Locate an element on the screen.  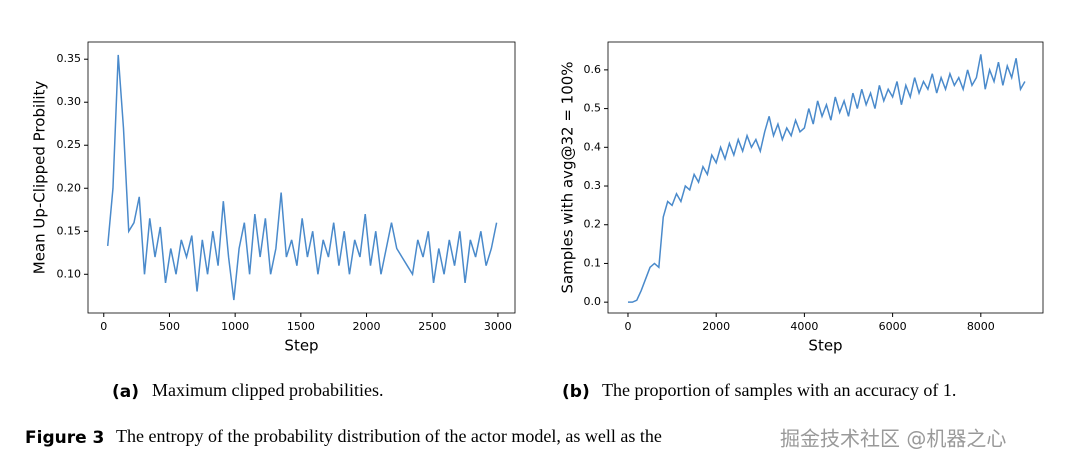
x-tick-label: 6000 is located at coordinates (893, 326).